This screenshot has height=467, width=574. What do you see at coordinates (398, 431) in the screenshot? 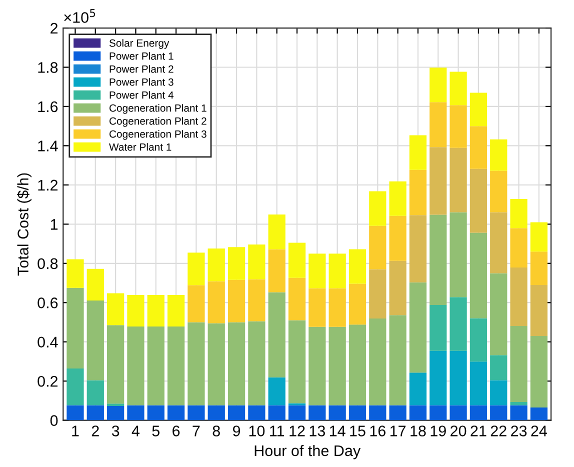
I see `x-tick-label: 17` at bounding box center [398, 431].